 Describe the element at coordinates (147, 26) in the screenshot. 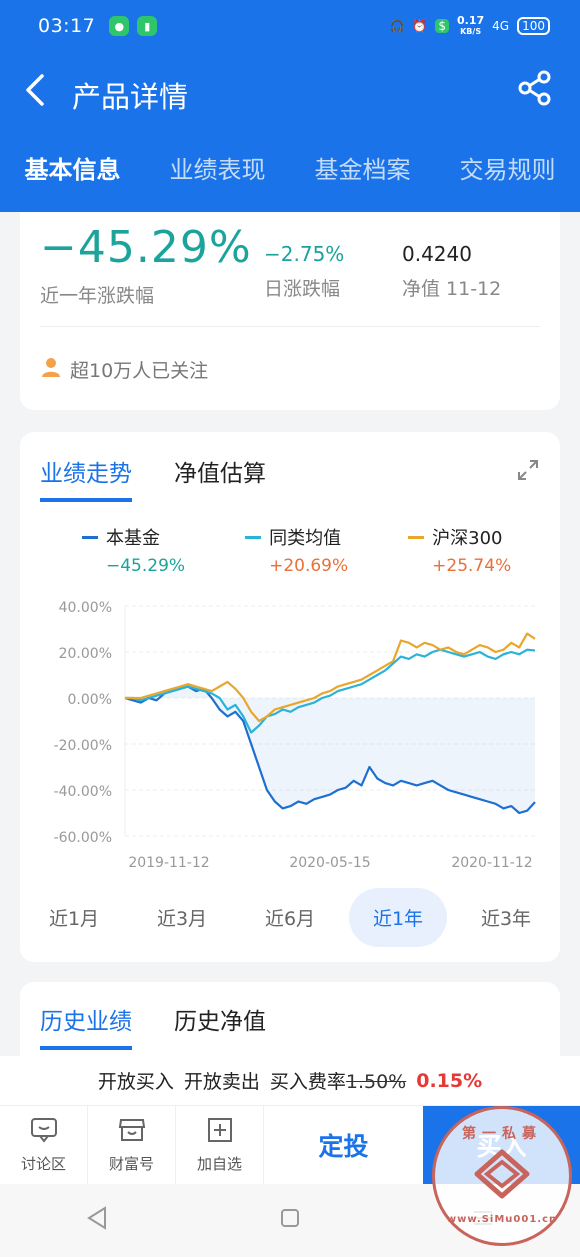

I see `battery-app-icon: ▮` at that location.